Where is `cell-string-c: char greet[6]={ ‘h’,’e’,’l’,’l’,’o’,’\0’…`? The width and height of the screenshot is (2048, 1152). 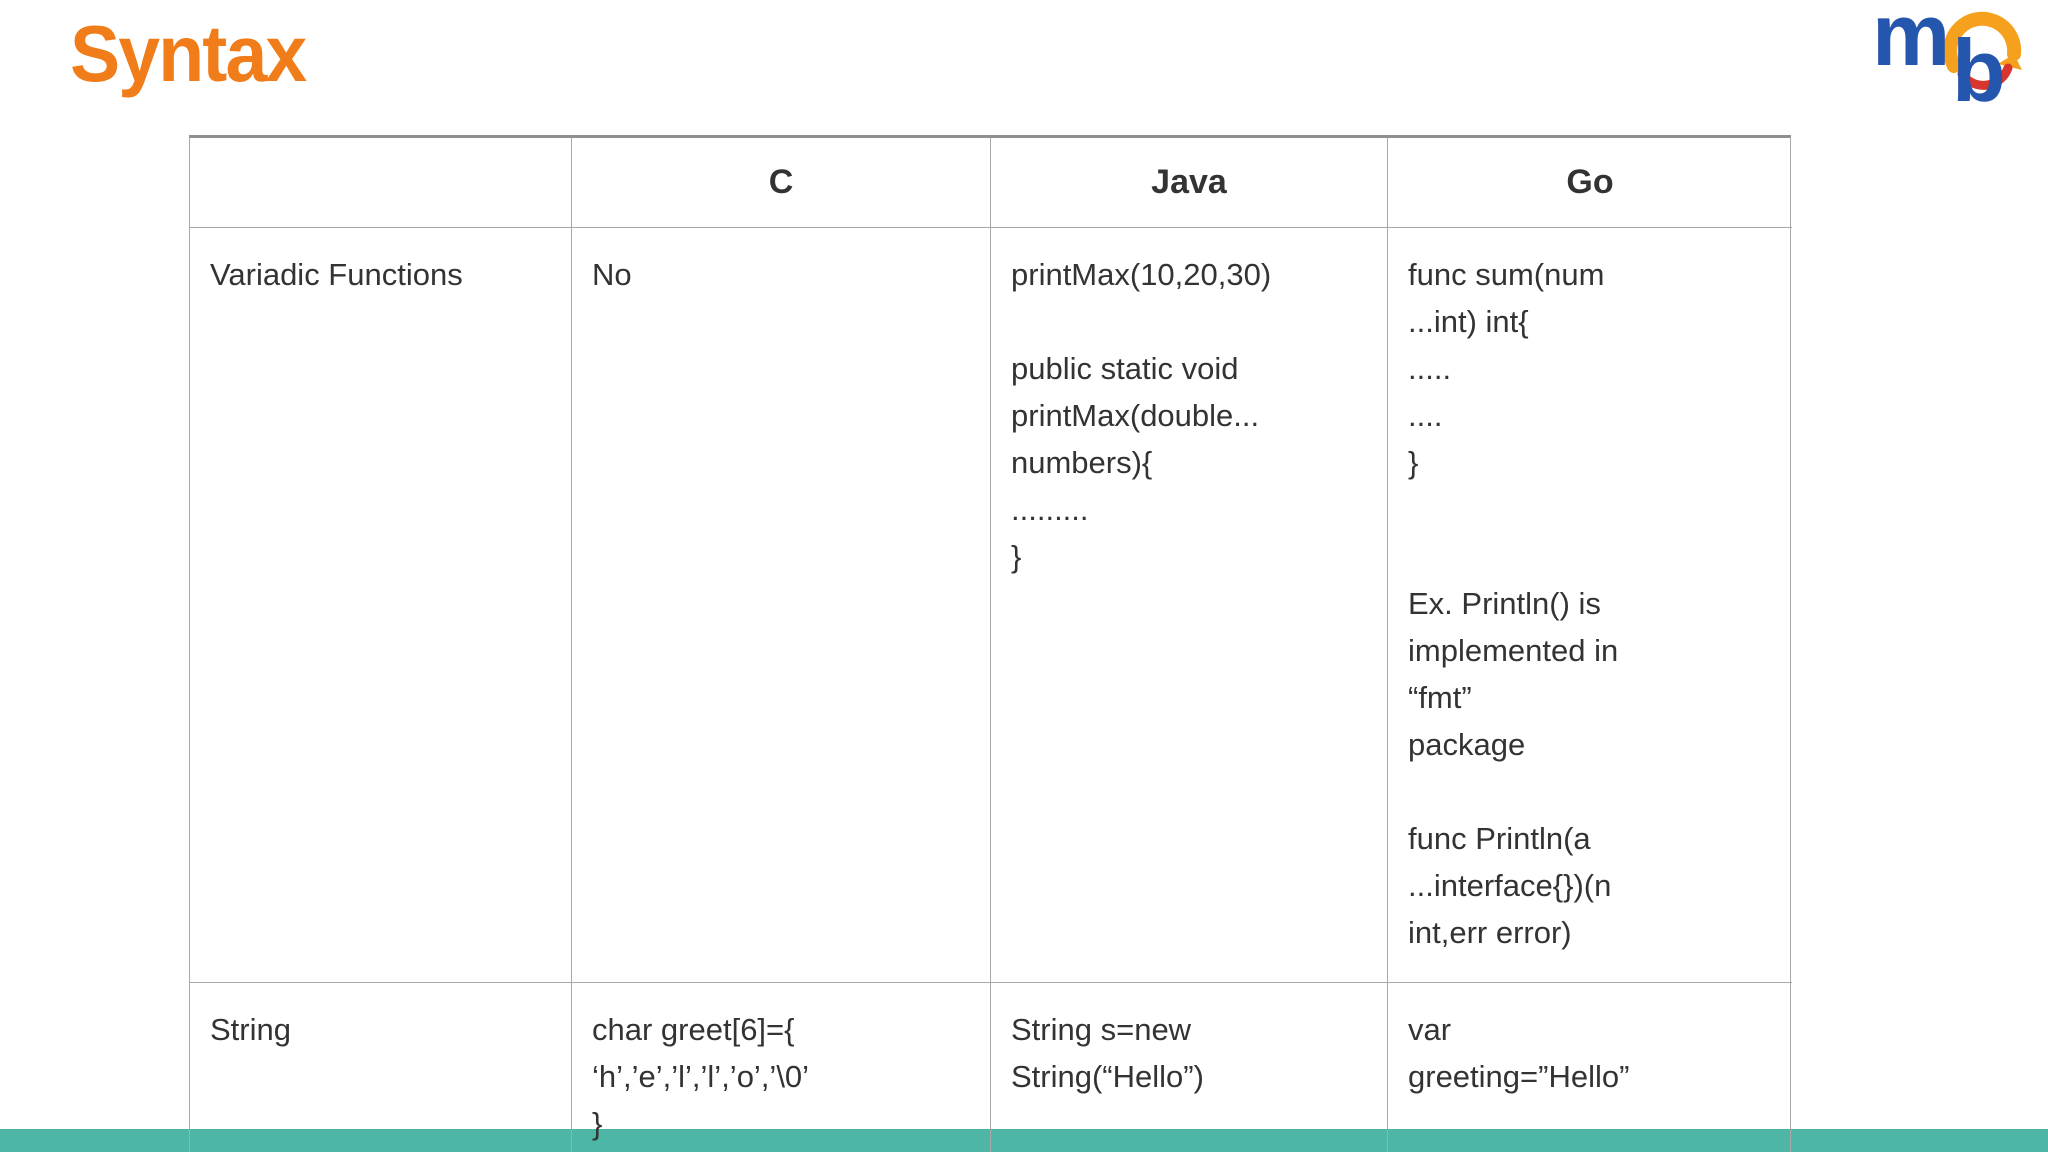 cell-string-c: char greet[6]={ ‘h’,’e’,’l’,’l’,’o’,’\0’… is located at coordinates (781, 1067).